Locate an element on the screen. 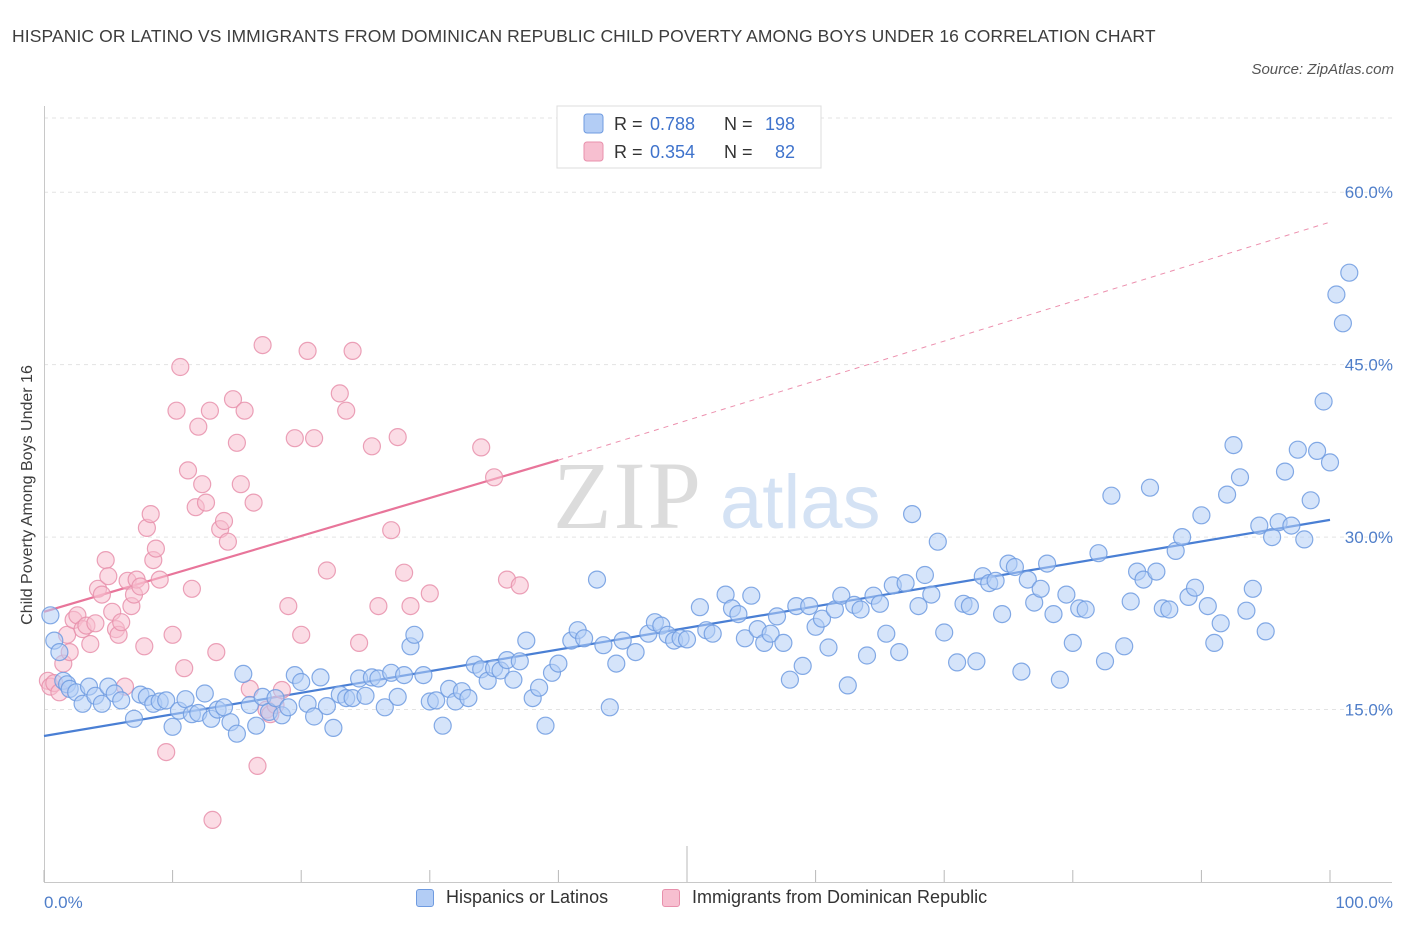 Image resolution: width=1406 pixels, height=930 pixels. legend-label-hispanics: Hispanics or Latinos is located at coordinates (527, 897).